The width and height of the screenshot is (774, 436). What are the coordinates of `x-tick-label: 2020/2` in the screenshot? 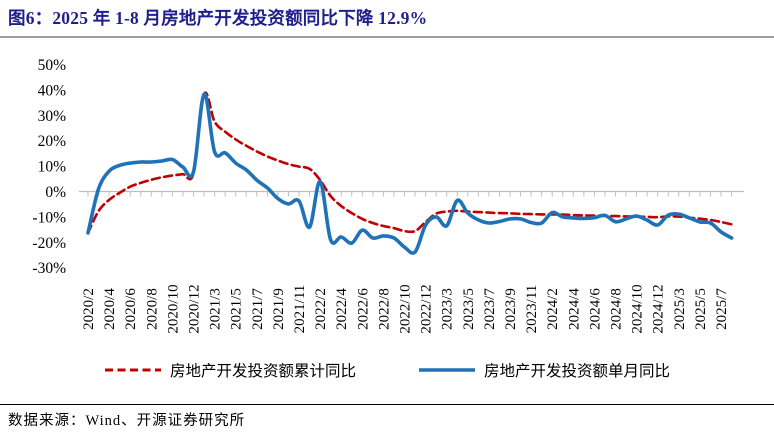 It's located at (89, 309).